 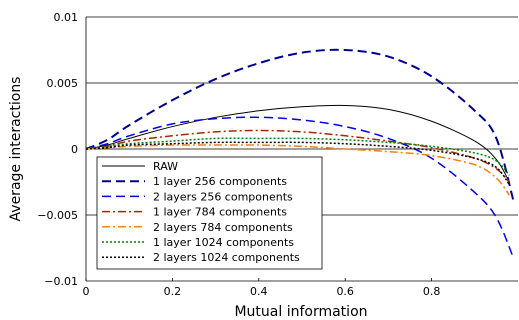 What do you see at coordinates (345, 291) in the screenshot?
I see `x-tick-label: 0.6` at bounding box center [345, 291].